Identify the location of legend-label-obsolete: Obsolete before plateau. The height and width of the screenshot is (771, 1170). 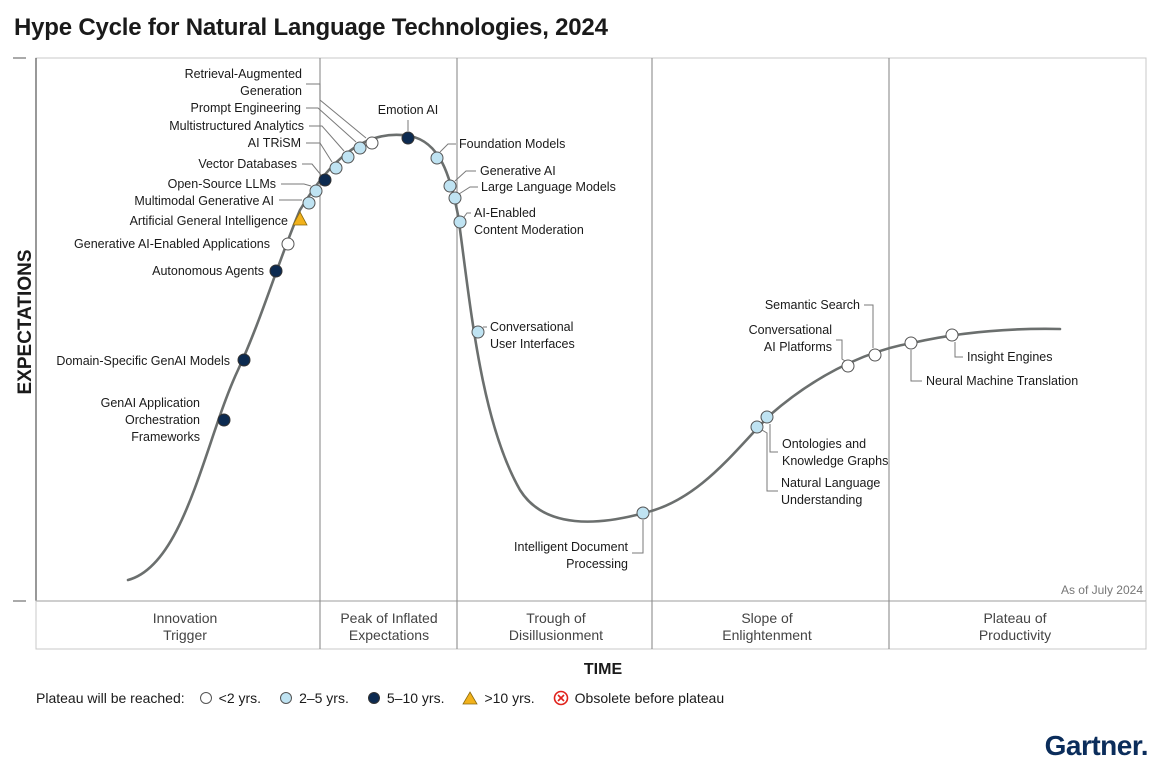
(649, 698).